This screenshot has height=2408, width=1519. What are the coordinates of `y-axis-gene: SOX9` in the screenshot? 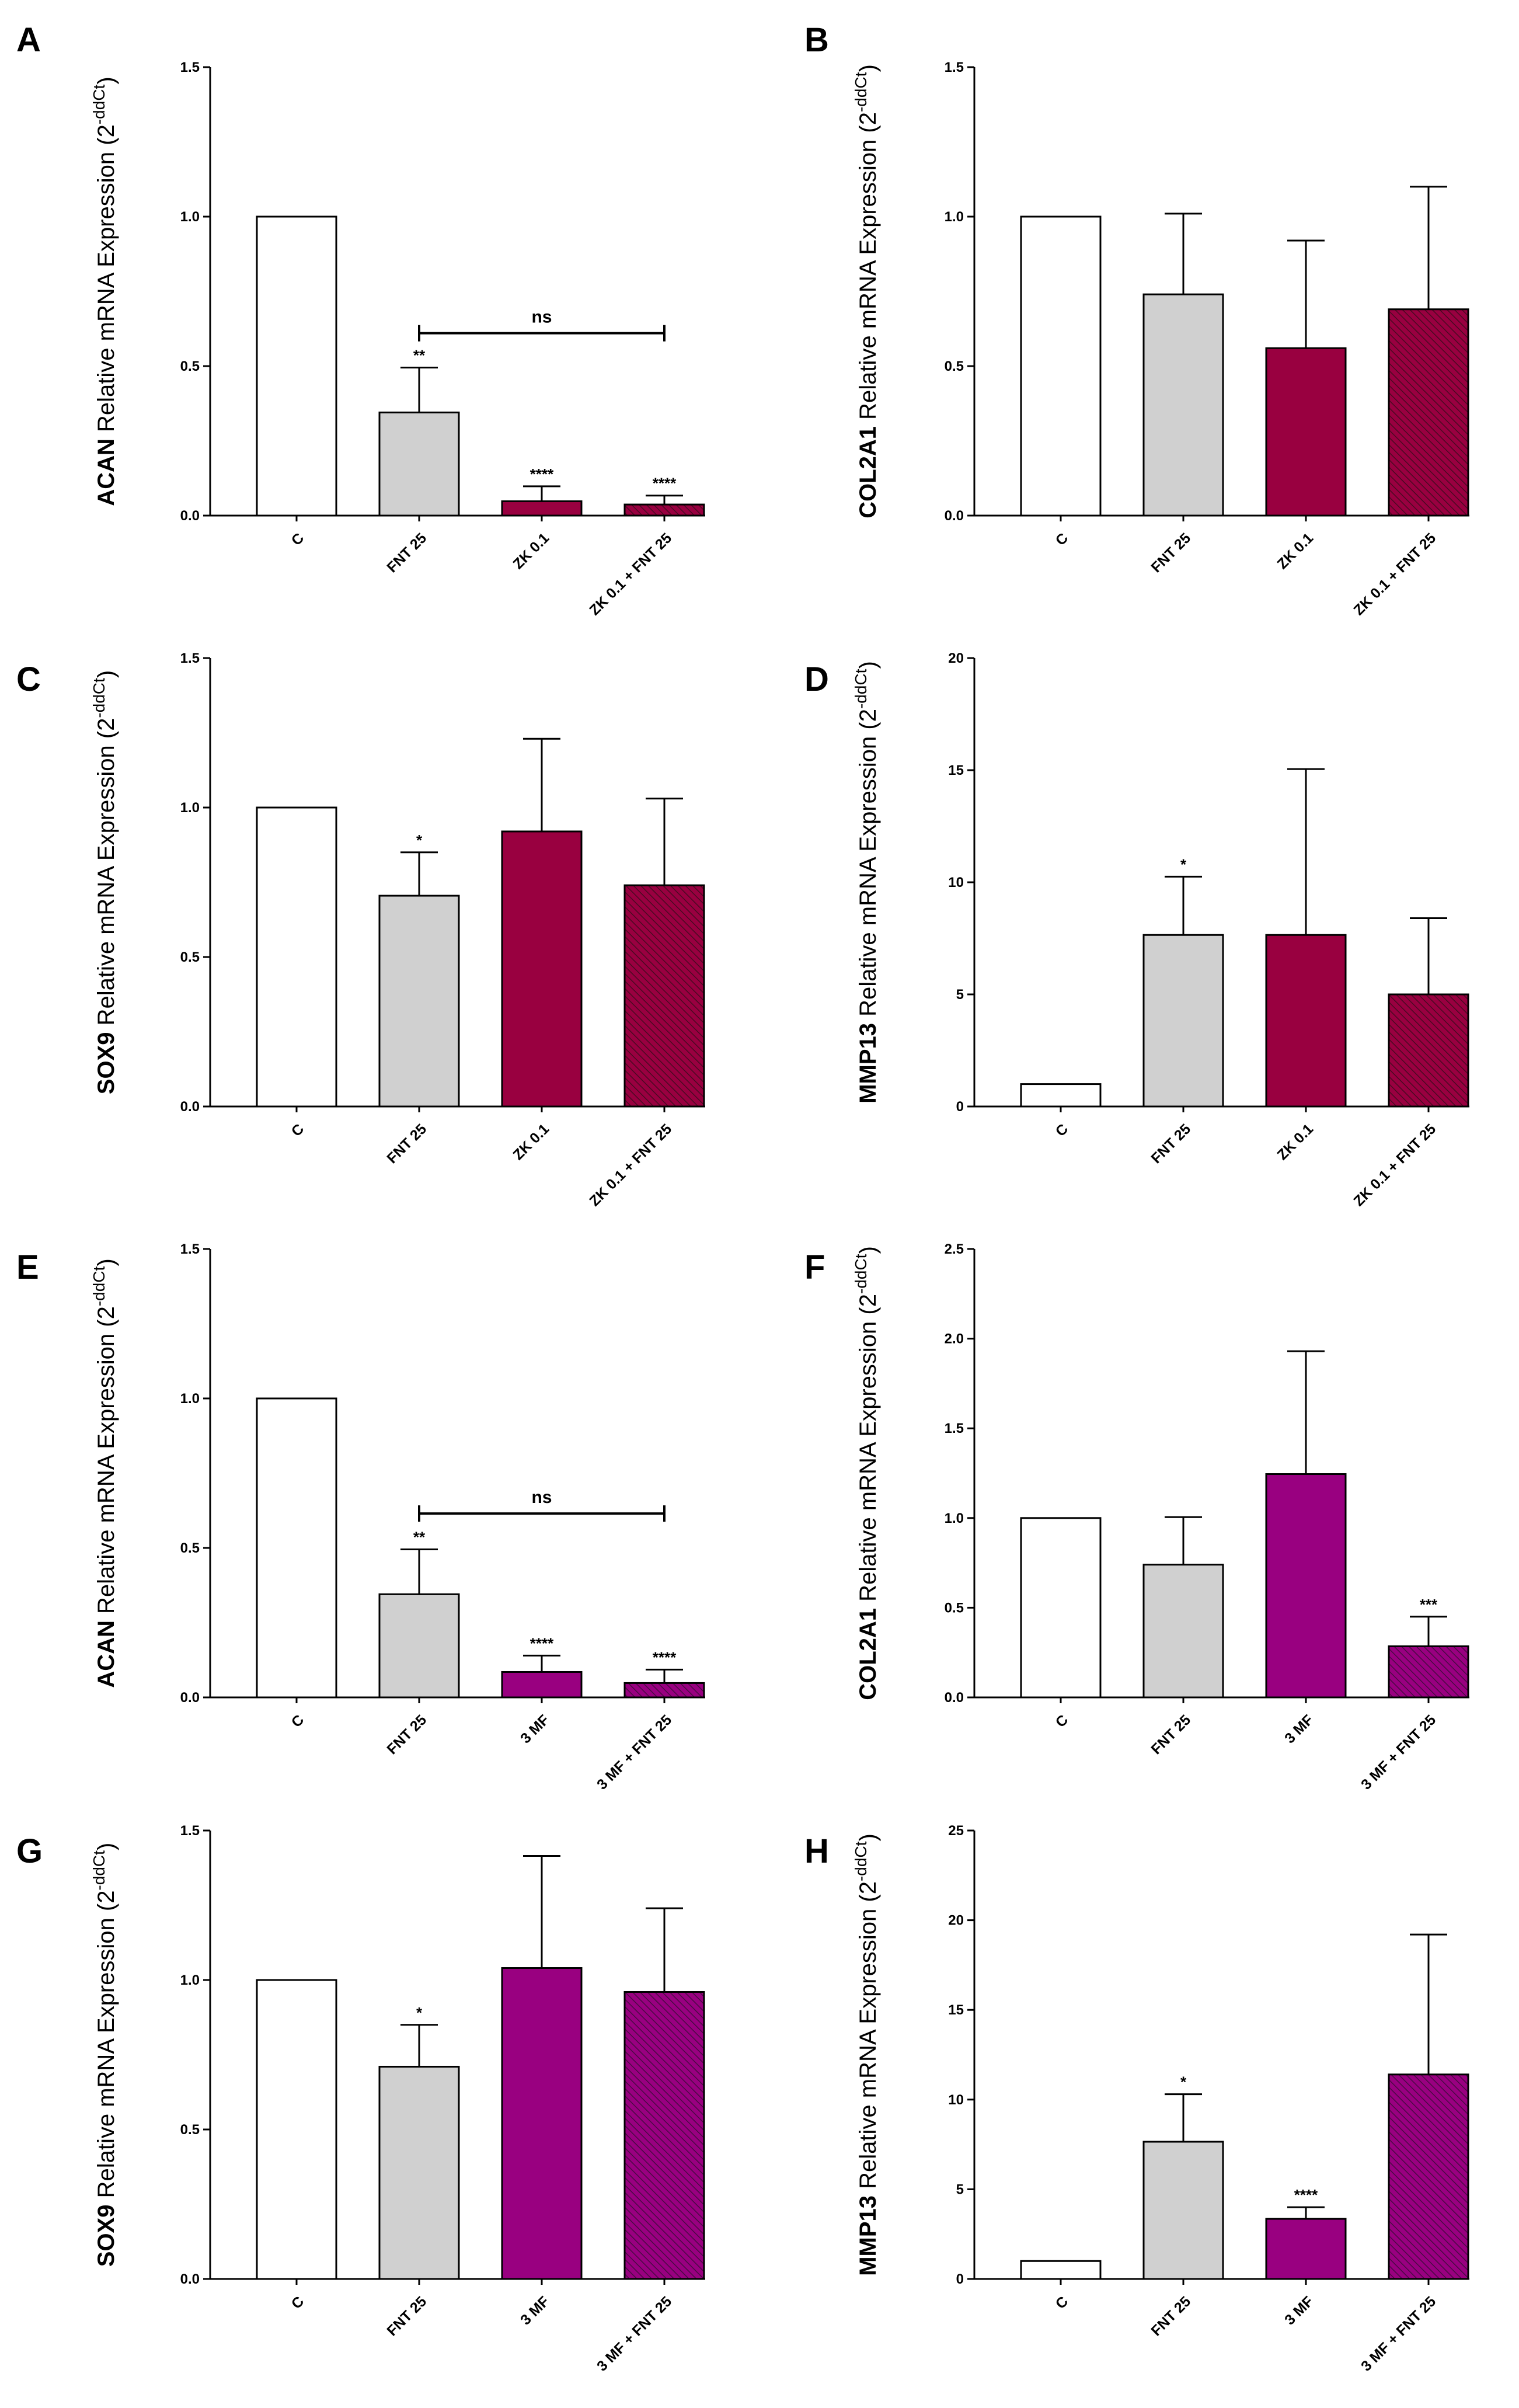 It's located at (106, 1063).